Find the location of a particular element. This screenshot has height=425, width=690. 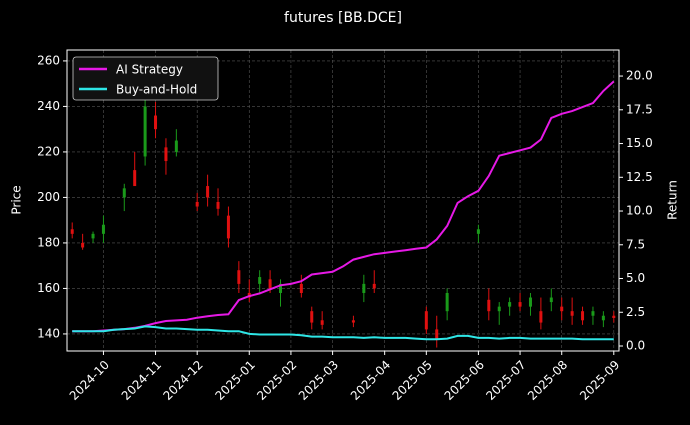

x-tick-label: 2025-01 is located at coordinates (235, 380).